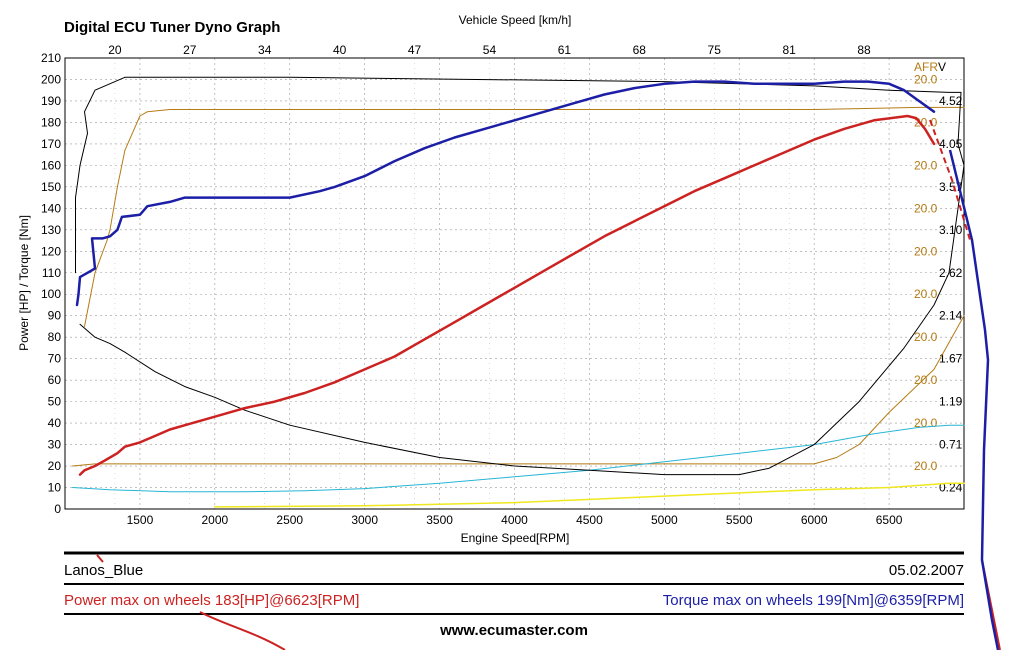 This screenshot has height=650, width=1024. I want to click on y-tick-label: 160, so click(51, 165).